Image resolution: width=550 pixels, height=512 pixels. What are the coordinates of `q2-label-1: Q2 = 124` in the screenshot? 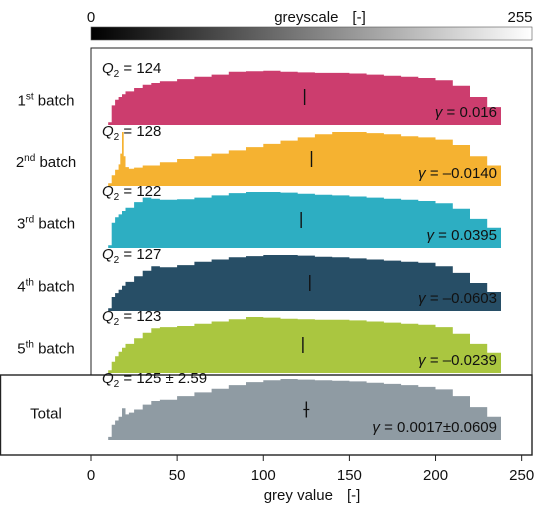 It's located at (131, 70).